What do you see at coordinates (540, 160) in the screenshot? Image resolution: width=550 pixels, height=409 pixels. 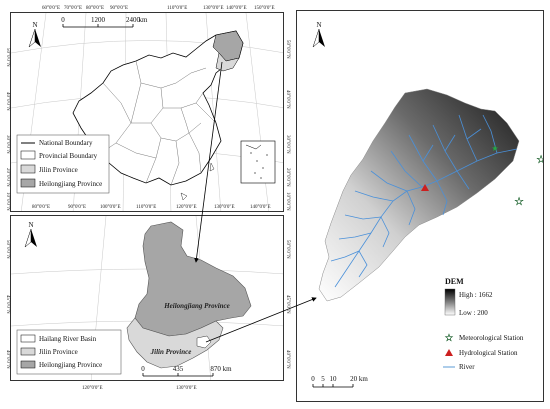 I see `met-station-2: ☆` at bounding box center [540, 160].